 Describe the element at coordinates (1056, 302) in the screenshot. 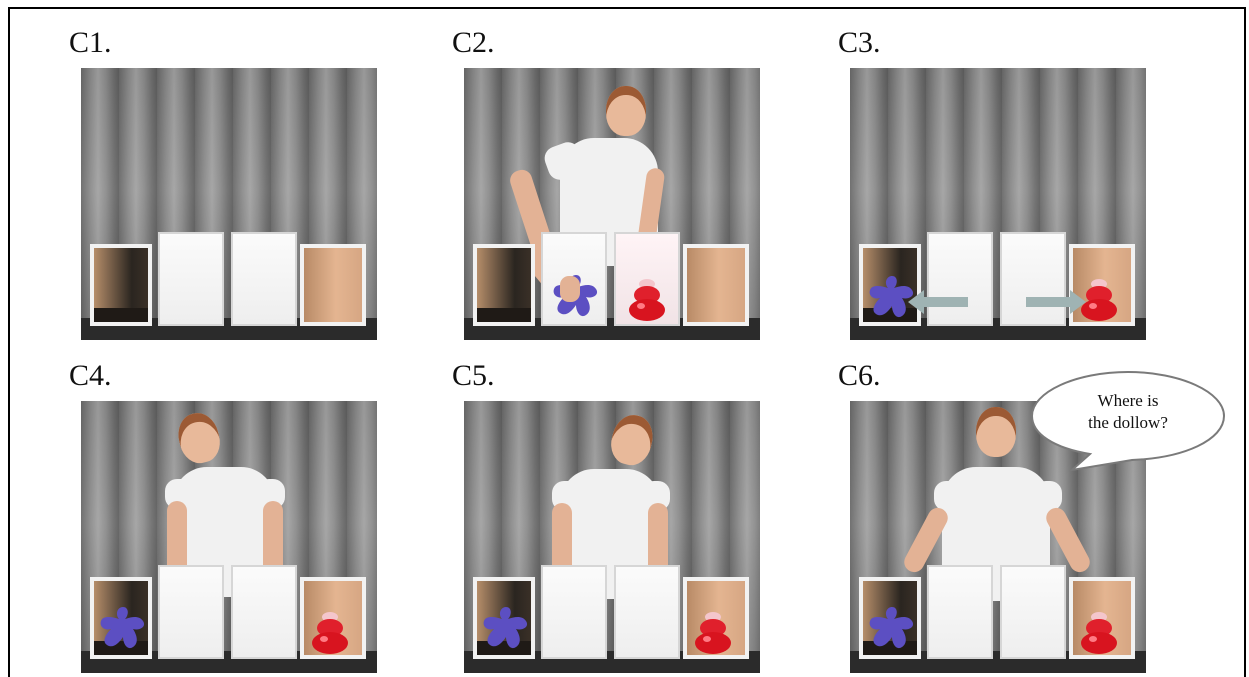

I see `right-arrow-icon` at that location.